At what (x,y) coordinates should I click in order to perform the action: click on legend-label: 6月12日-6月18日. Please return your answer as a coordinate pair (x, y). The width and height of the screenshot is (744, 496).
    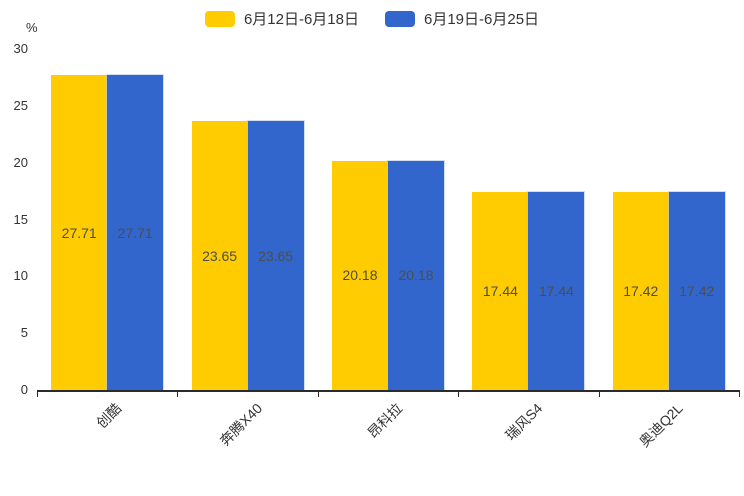
    Looking at the image, I should click on (301, 19).